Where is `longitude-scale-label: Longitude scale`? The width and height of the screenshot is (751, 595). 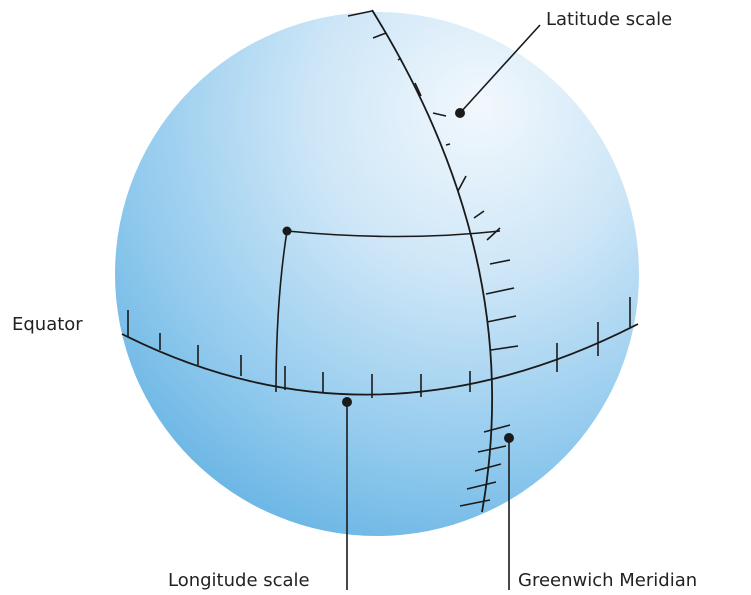 longitude-scale-label: Longitude scale is located at coordinates (239, 580).